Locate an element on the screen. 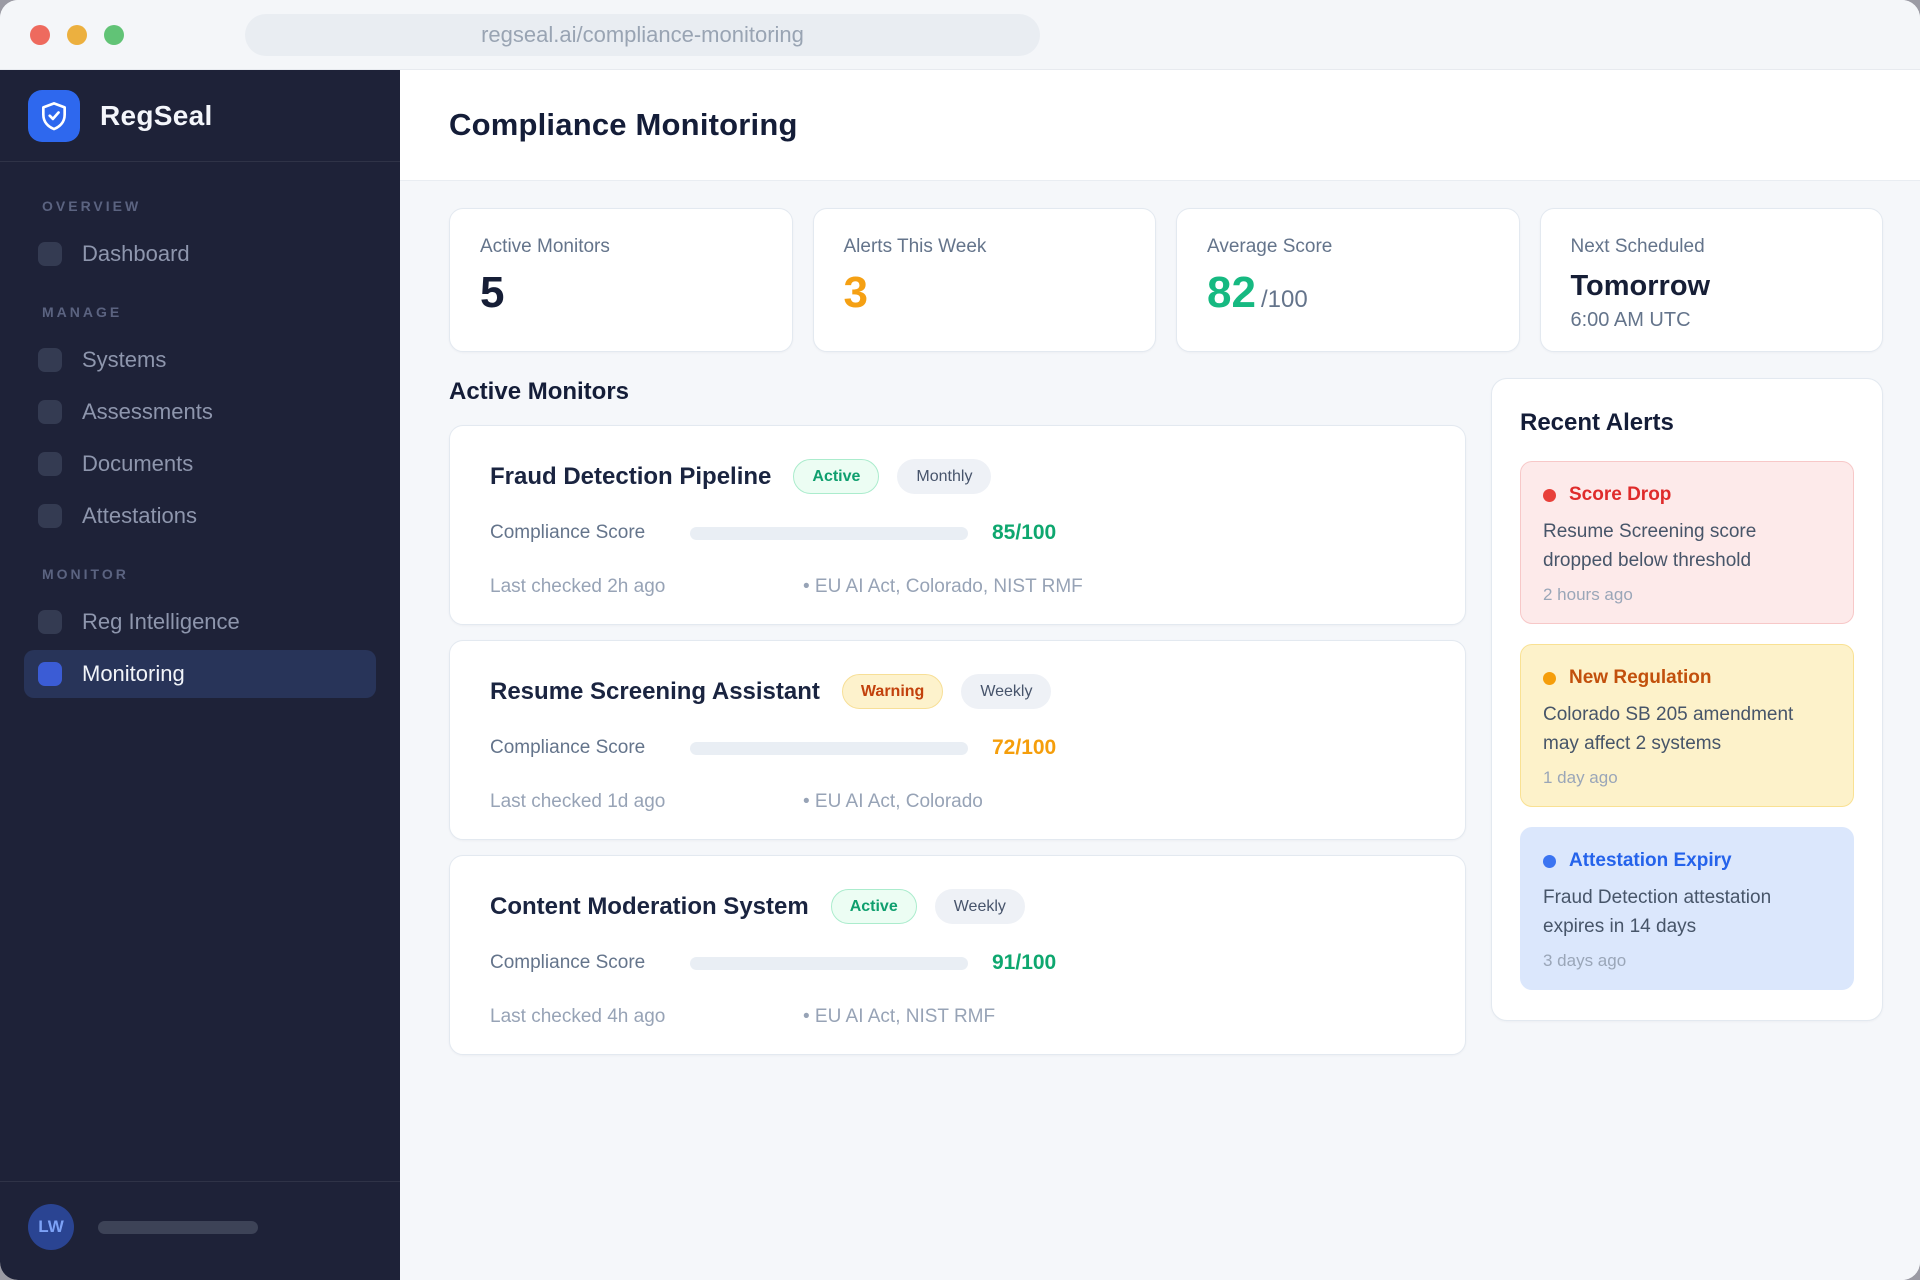 The width and height of the screenshot is (1920, 1280). sidebar-item-label: Assessments is located at coordinates (147, 411).